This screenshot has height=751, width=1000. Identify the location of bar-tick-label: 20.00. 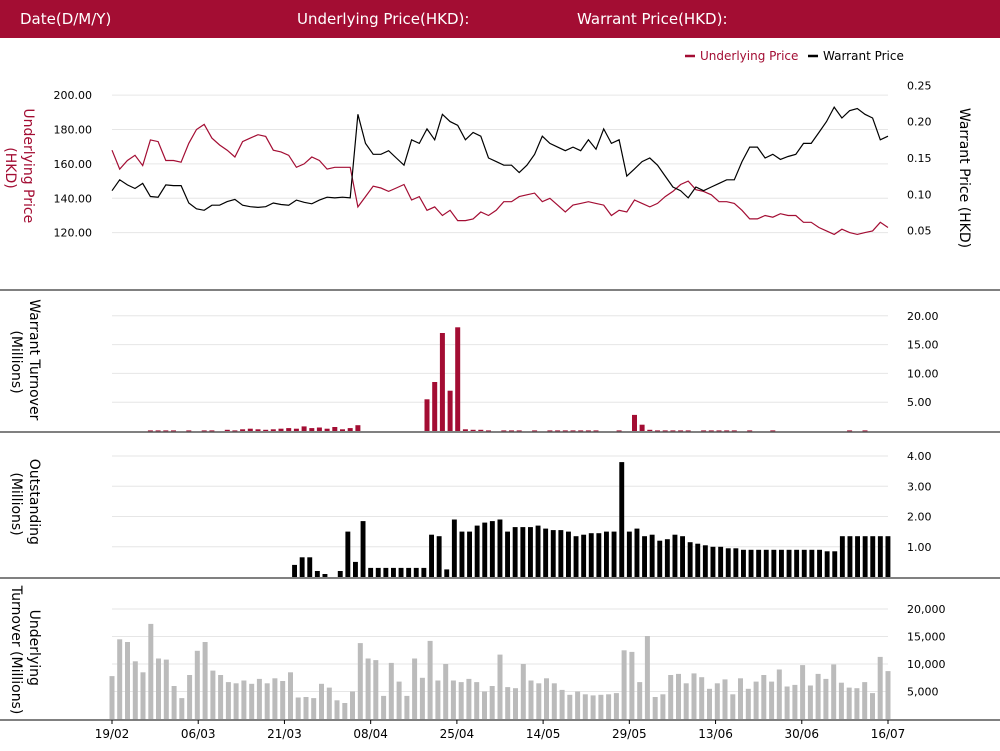
(923, 316).